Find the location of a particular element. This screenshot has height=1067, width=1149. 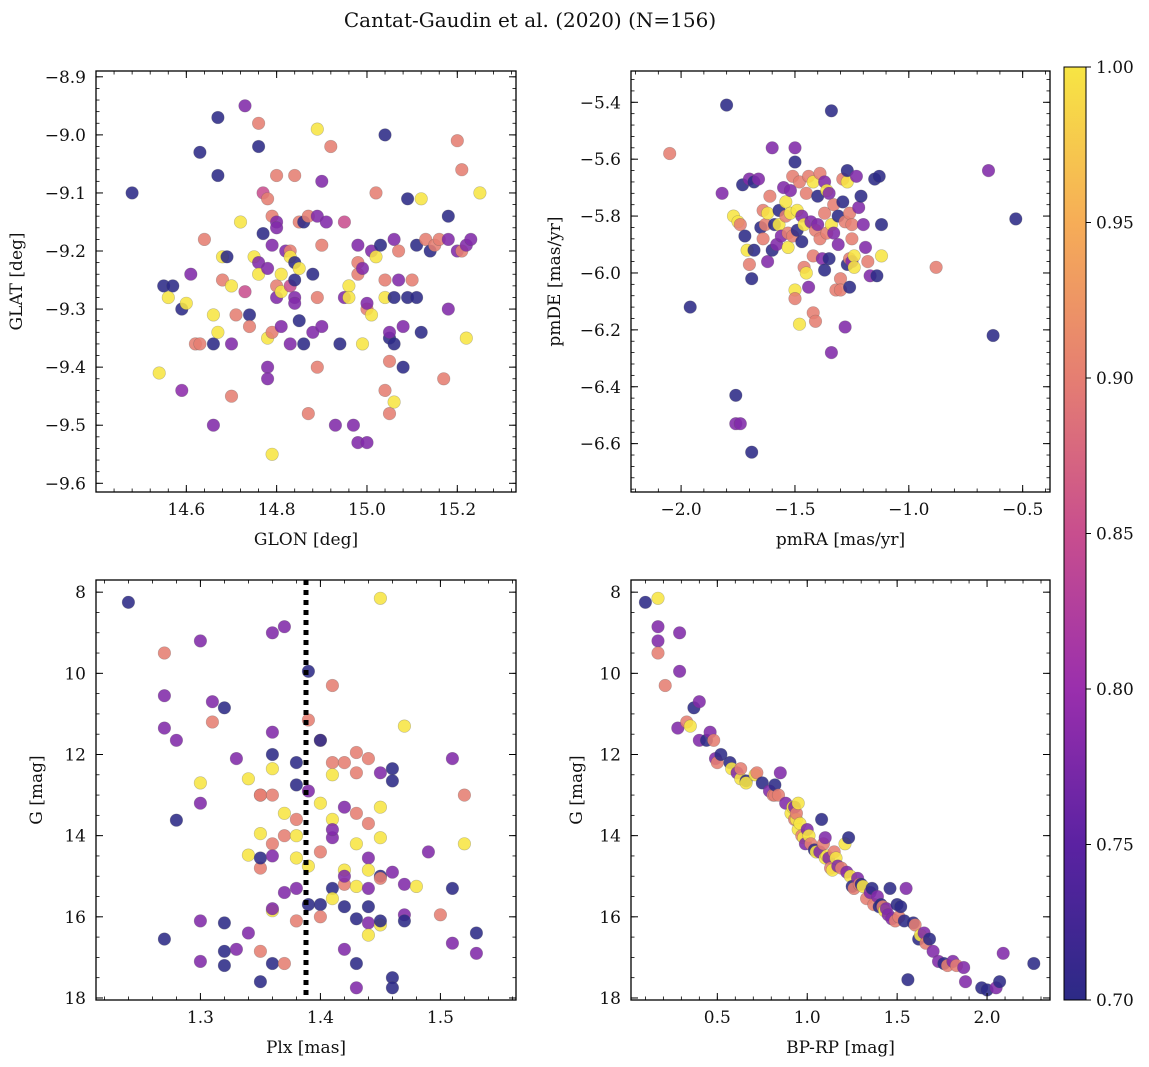

y-tick-label: −9.0 is located at coordinates (65, 136).